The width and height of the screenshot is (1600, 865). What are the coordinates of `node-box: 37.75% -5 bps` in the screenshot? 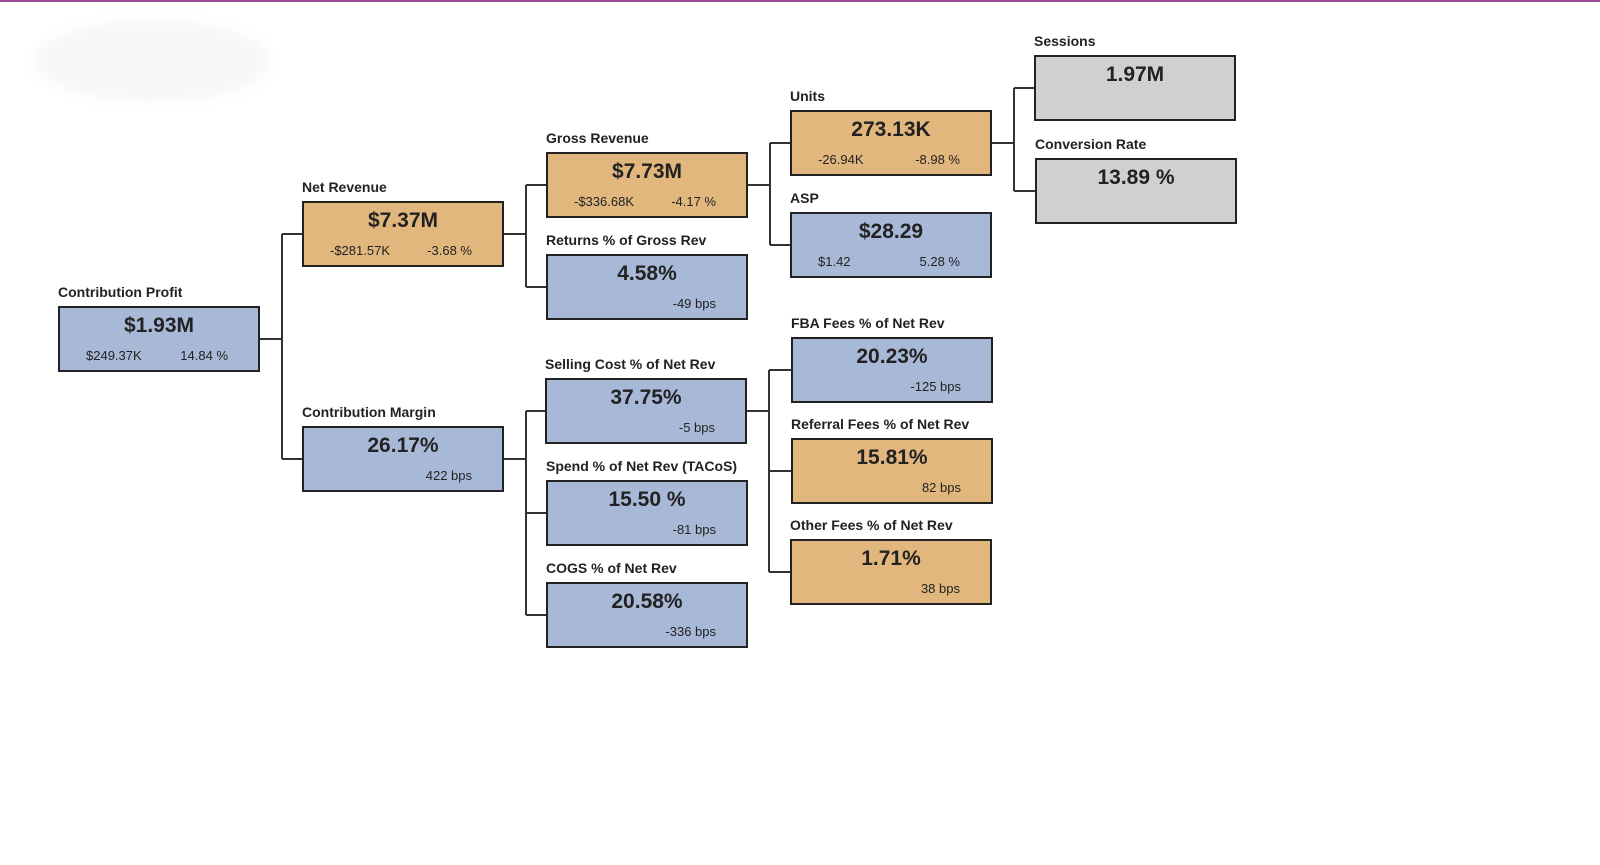 It's located at (646, 411).